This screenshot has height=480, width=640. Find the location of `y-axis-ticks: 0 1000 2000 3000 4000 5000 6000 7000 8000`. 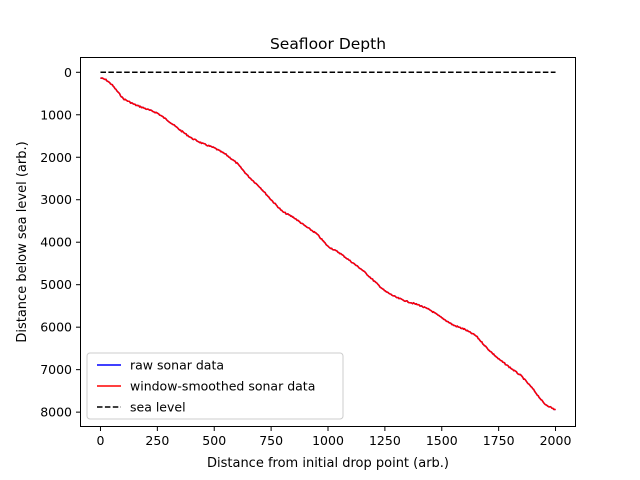

y-axis-ticks: 0 1000 2000 3000 4000 5000 6000 7000 8000 is located at coordinates (60, 242).